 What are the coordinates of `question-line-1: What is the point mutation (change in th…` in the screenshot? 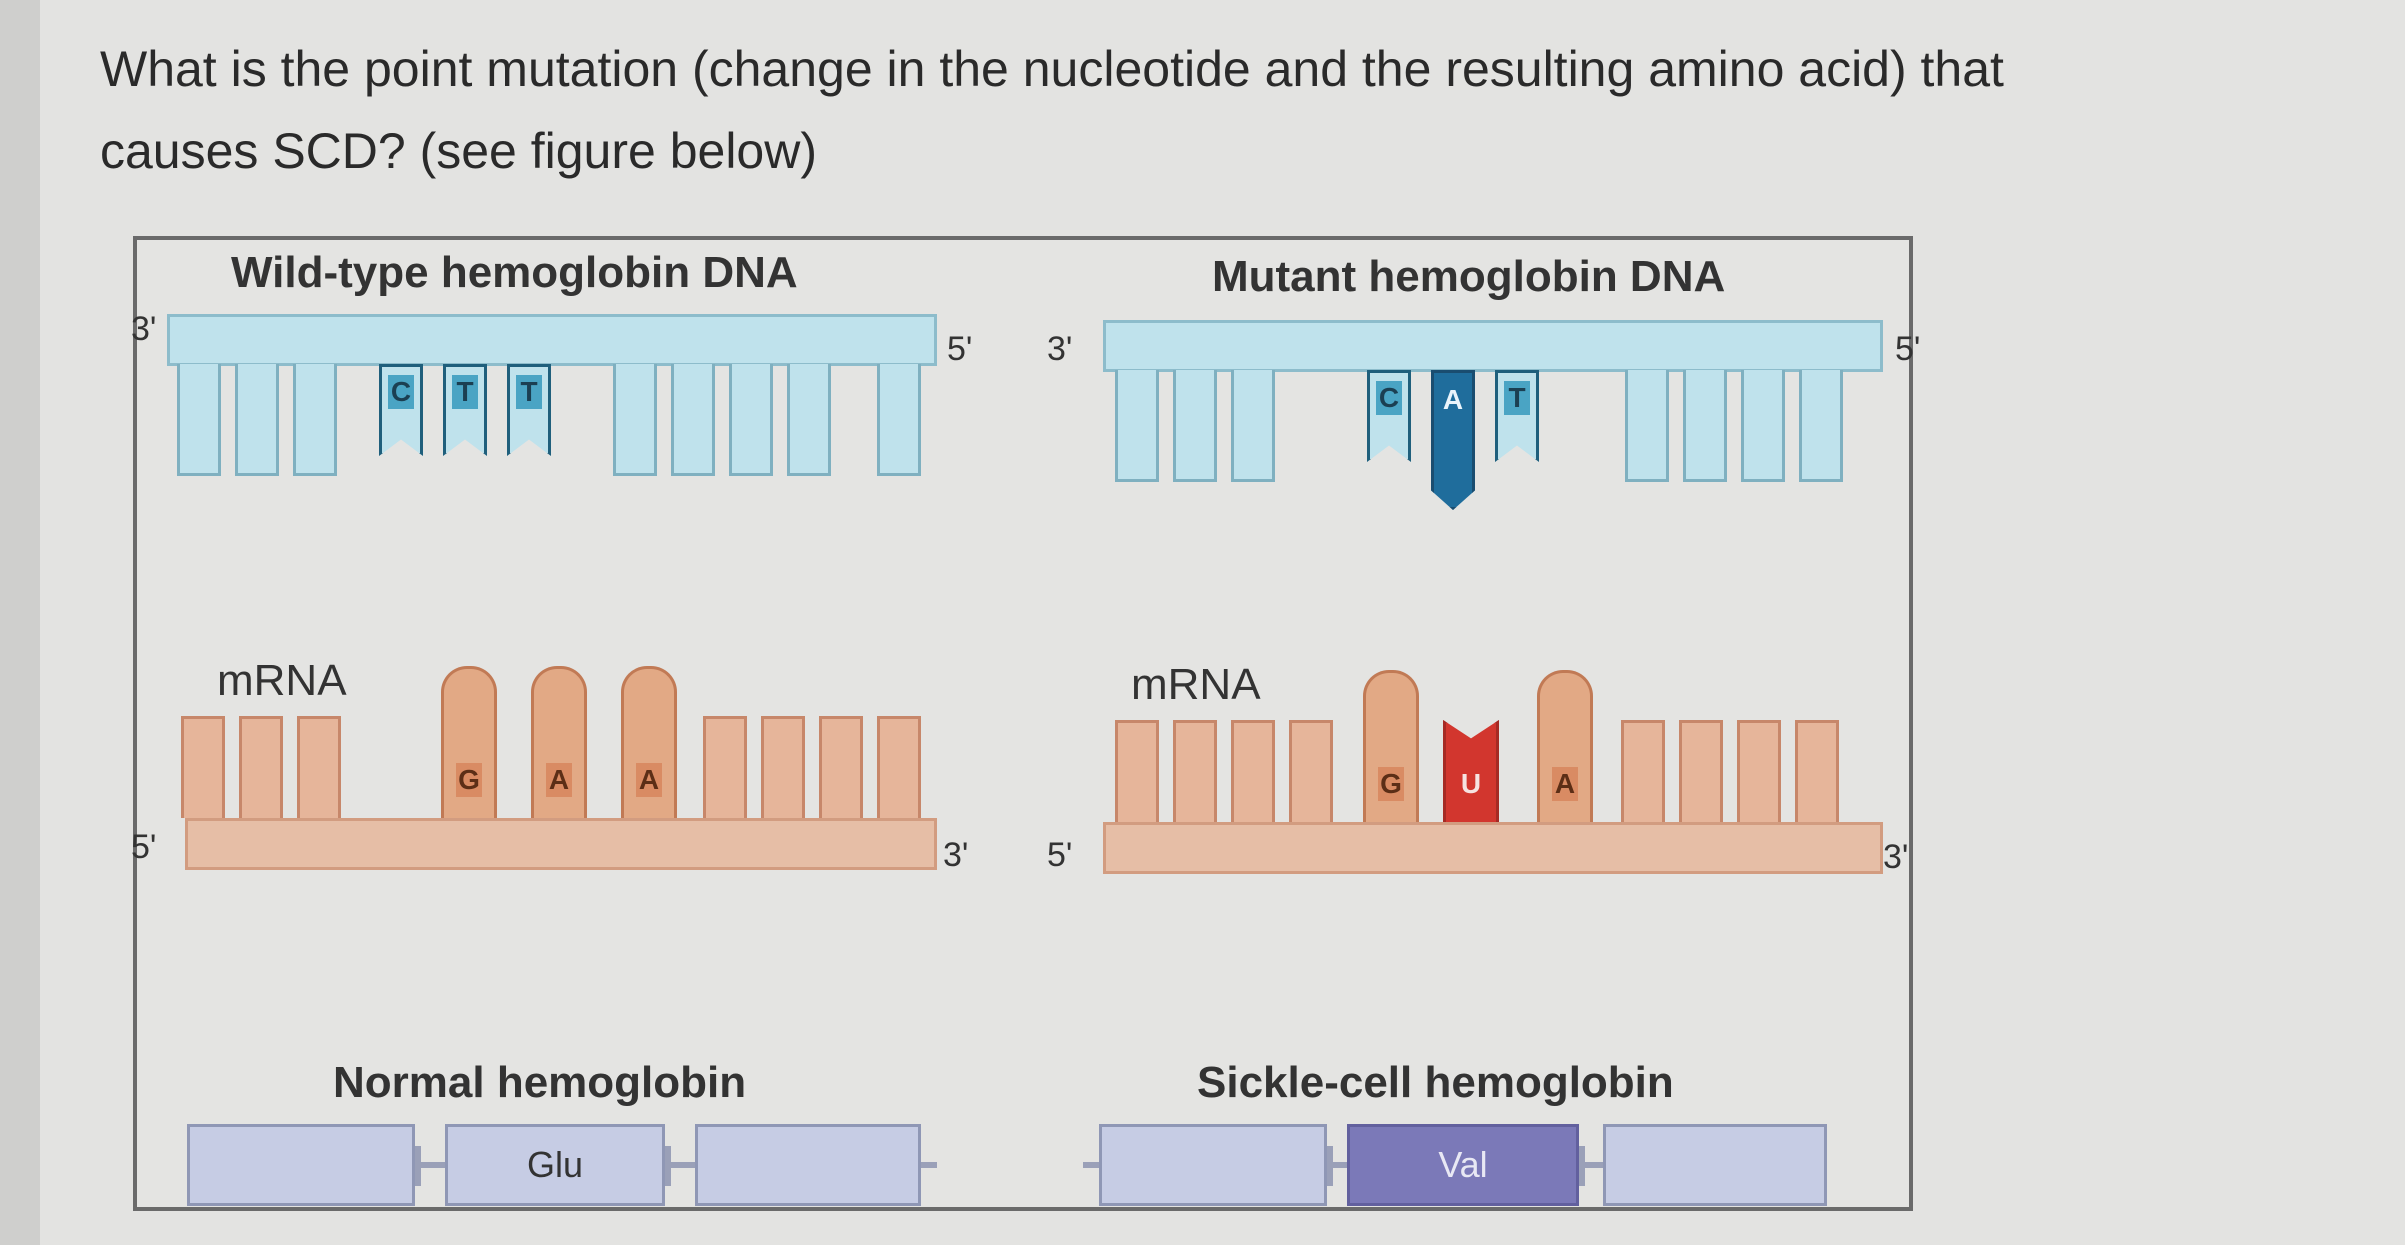 It's located at (1052, 69).